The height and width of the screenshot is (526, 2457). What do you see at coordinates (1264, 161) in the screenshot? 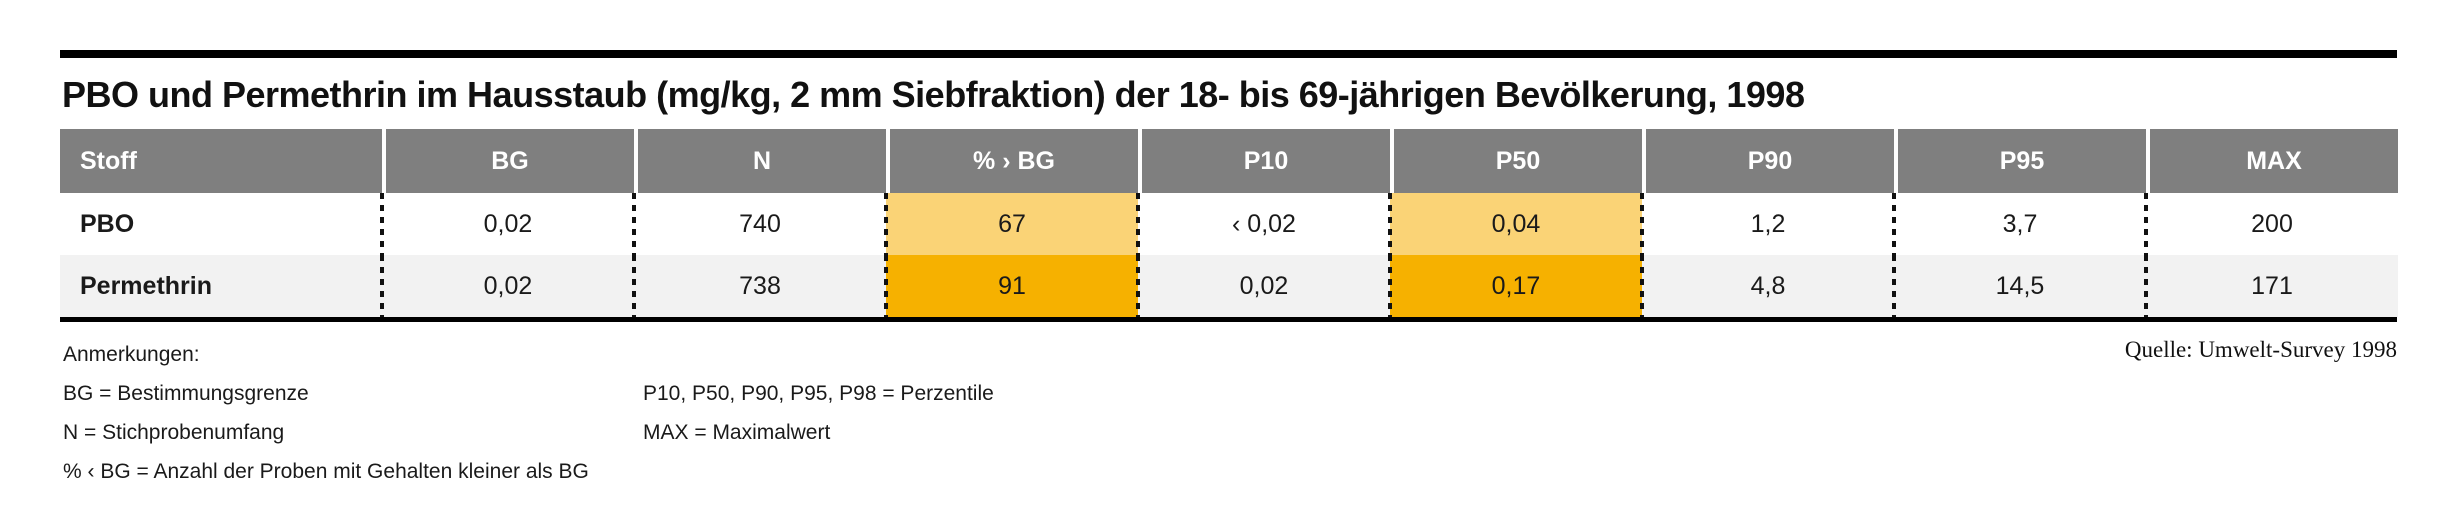
I see `col-header-p10: P10` at bounding box center [1264, 161].